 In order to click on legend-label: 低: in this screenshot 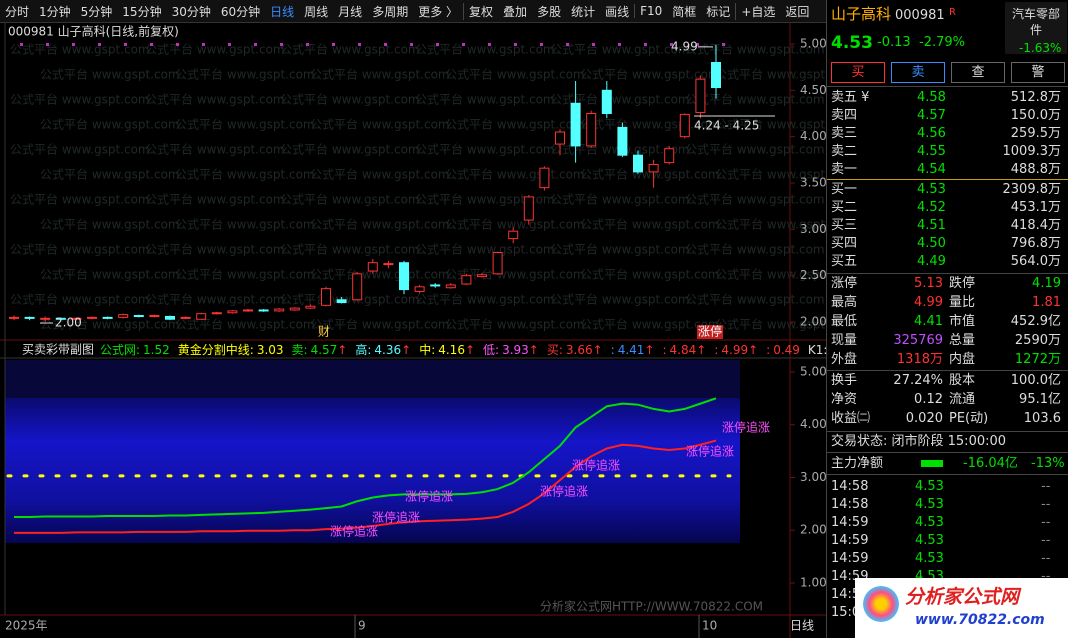, I will do `click(491, 350)`.